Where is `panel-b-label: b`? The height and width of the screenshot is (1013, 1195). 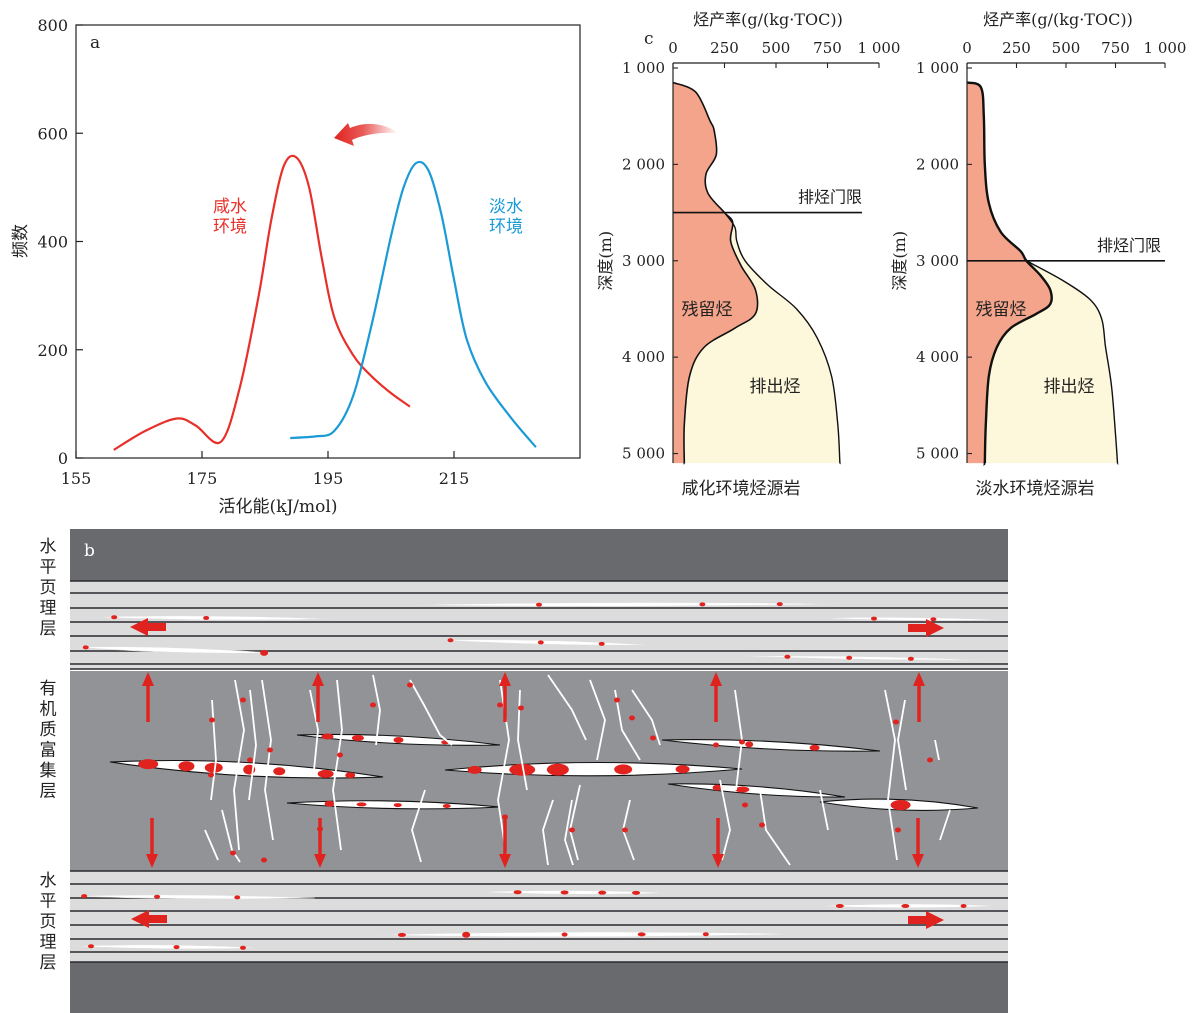
panel-b-label: b is located at coordinates (89, 551).